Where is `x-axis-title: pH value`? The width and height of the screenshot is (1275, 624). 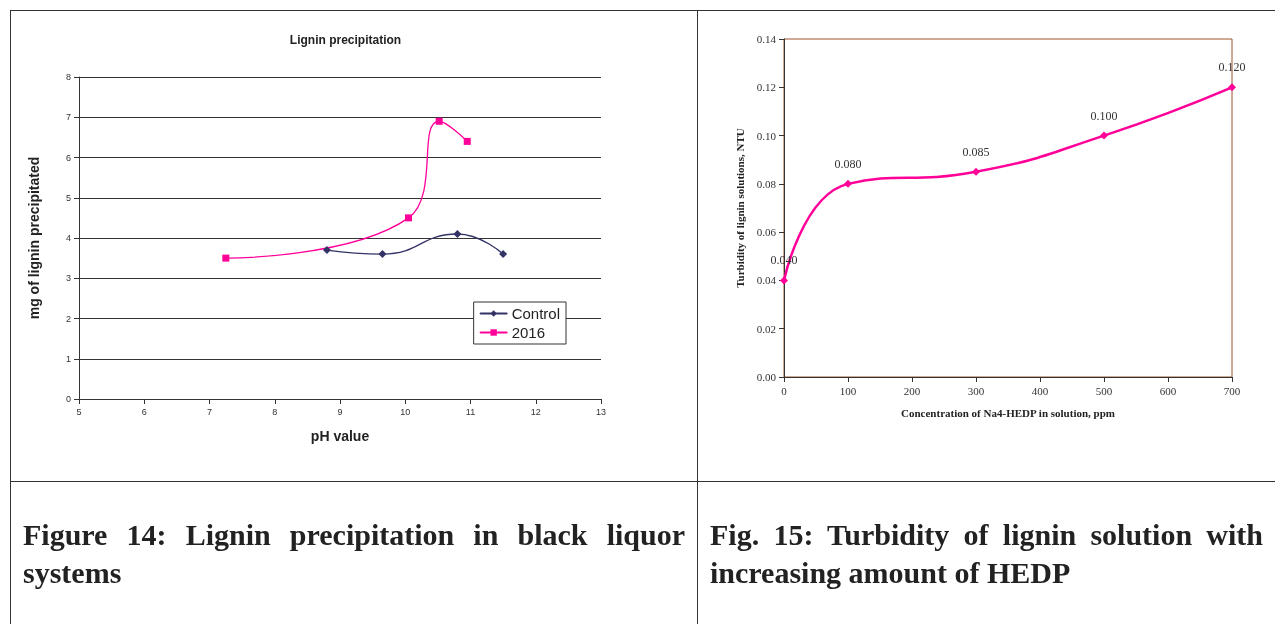
x-axis-title: pH value is located at coordinates (340, 436).